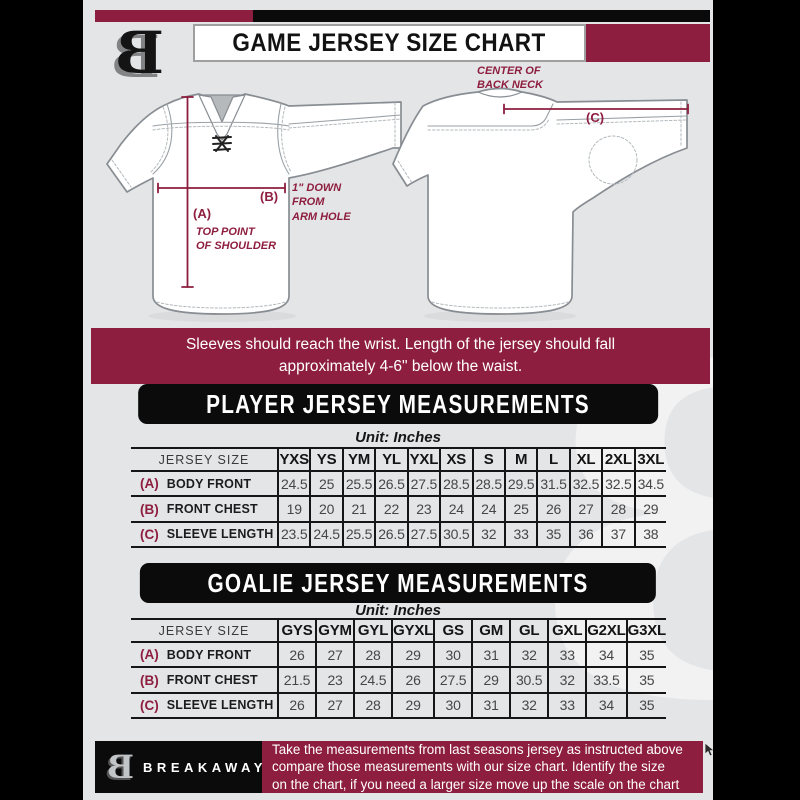  I want to click on player-unit-label: Unit: Inches, so click(398, 437).